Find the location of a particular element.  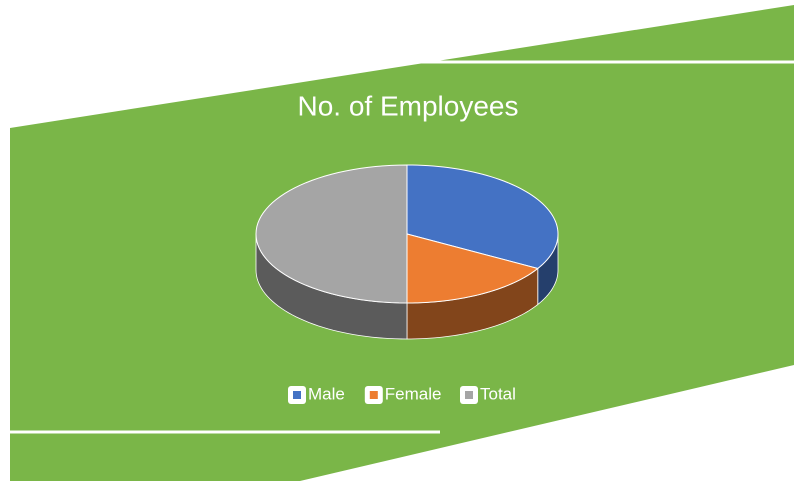

legend-label: Total is located at coordinates (498, 393).